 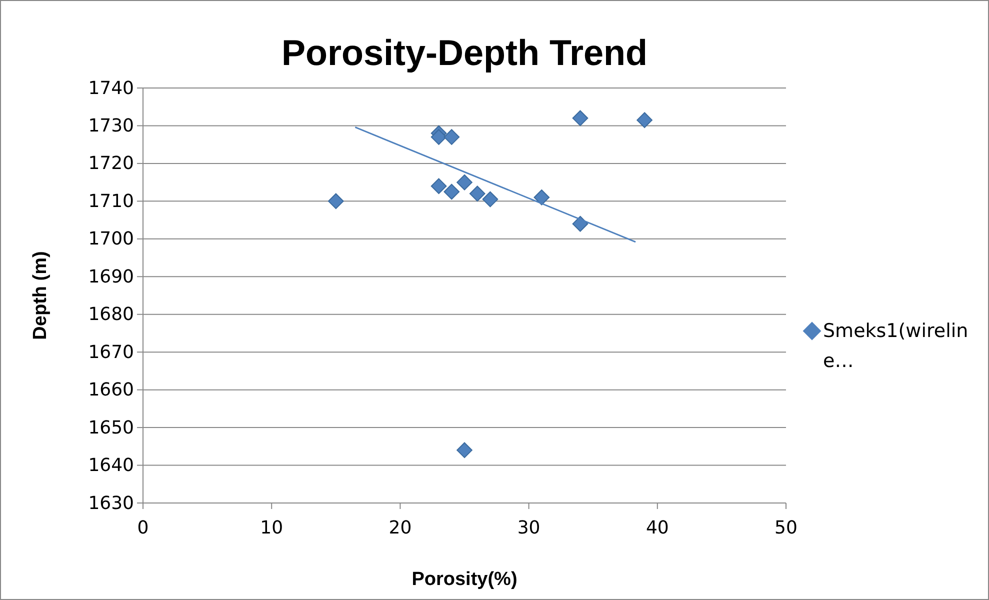 I want to click on y-tick-label: 1730, so click(x=111, y=125).